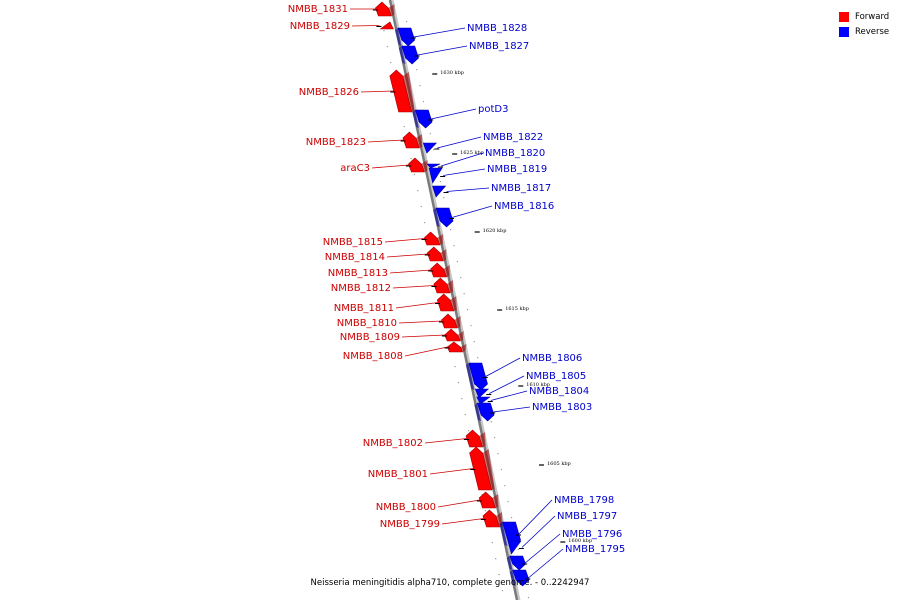 The width and height of the screenshot is (900, 600). Describe the element at coordinates (399, 321) in the screenshot. I see `gene-nmbb-1810: NMBB_1810` at that location.